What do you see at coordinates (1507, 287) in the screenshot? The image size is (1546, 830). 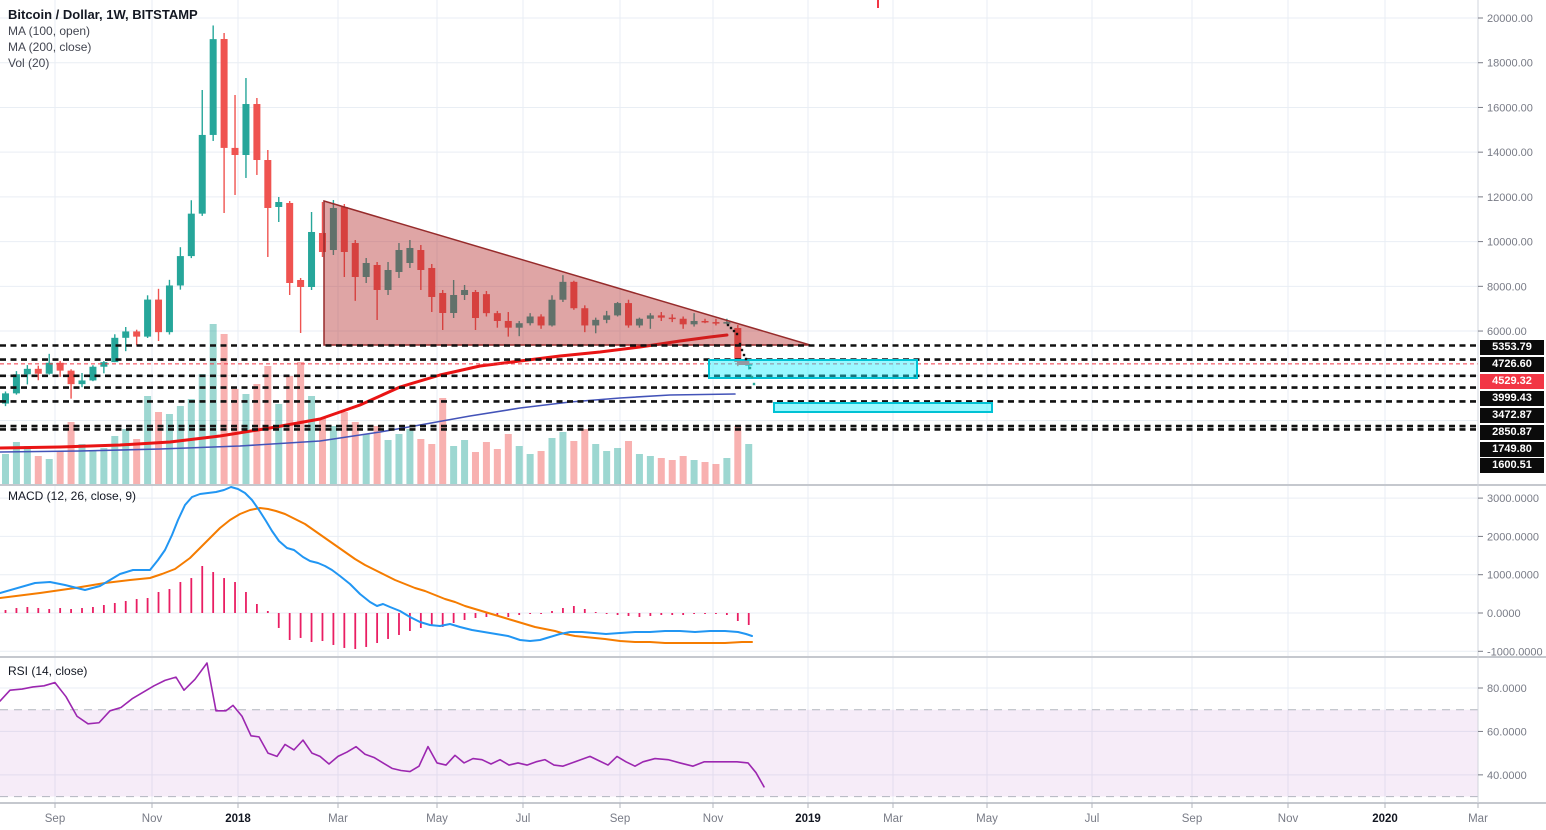 I see `price-axis-label: 8000.00` at bounding box center [1507, 287].